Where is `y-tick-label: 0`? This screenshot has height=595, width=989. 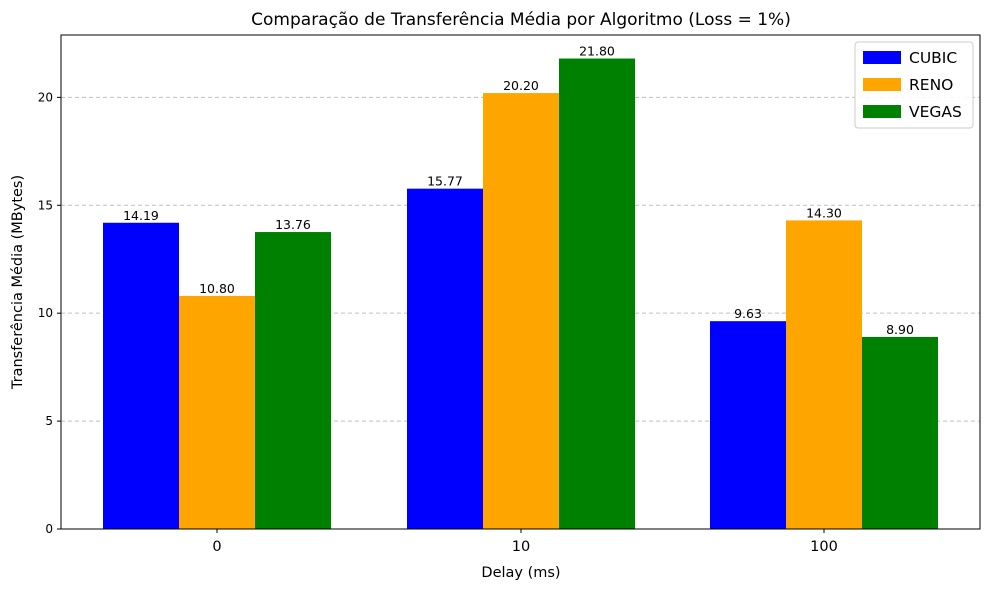 y-tick-label: 0 is located at coordinates (49, 529).